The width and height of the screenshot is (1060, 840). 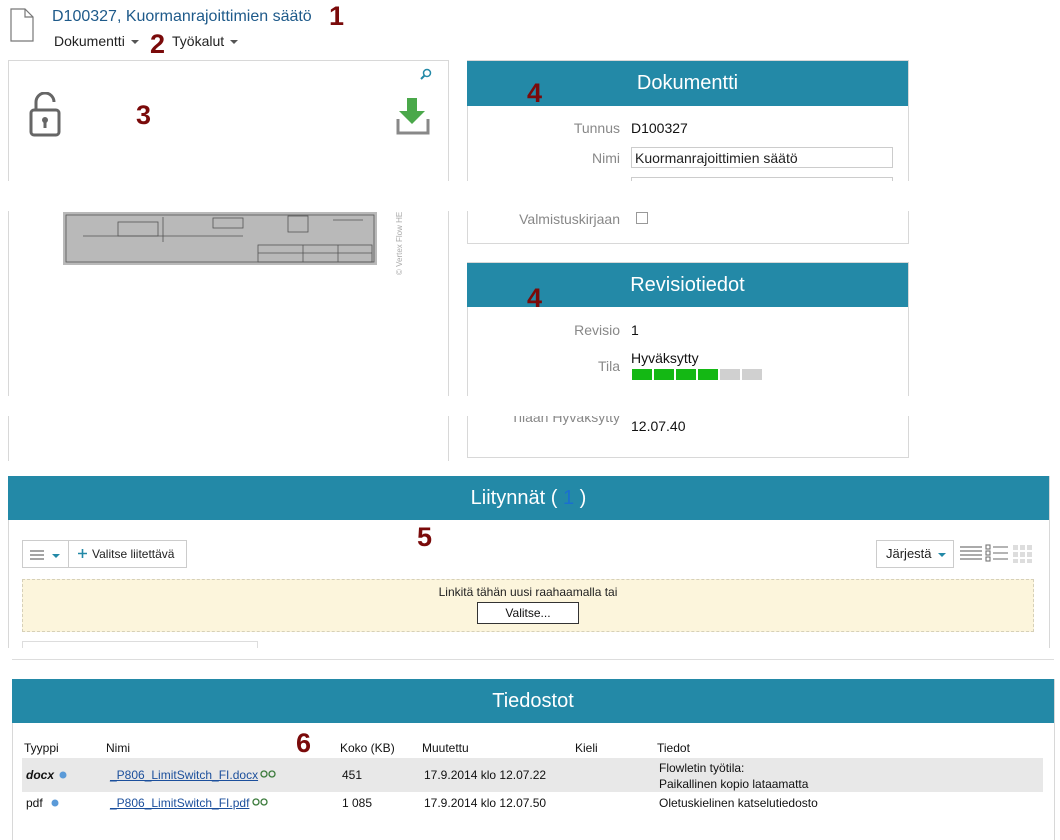 What do you see at coordinates (182, 16) in the screenshot?
I see `document-title: D100327, Kuormanrajoittimien säätö` at bounding box center [182, 16].